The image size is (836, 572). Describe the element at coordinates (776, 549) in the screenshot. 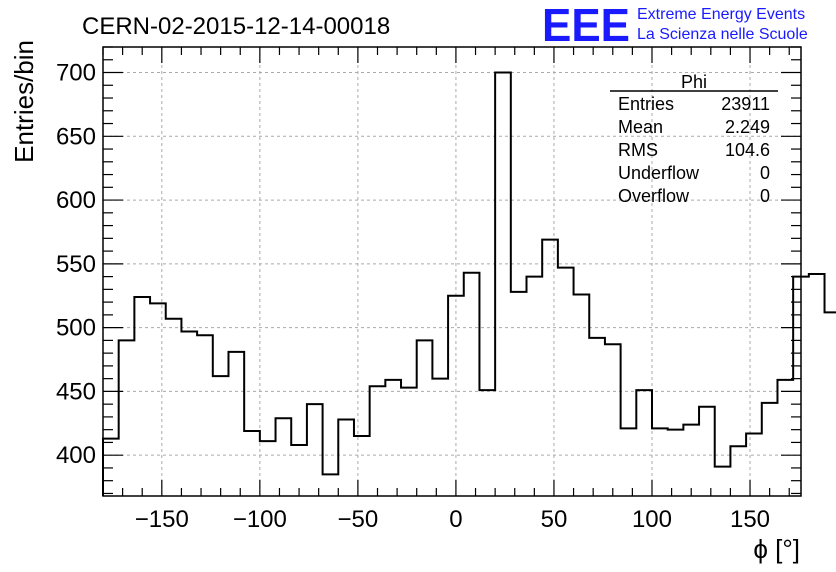

I see `x-axis-label: ϕ [°]` at that location.